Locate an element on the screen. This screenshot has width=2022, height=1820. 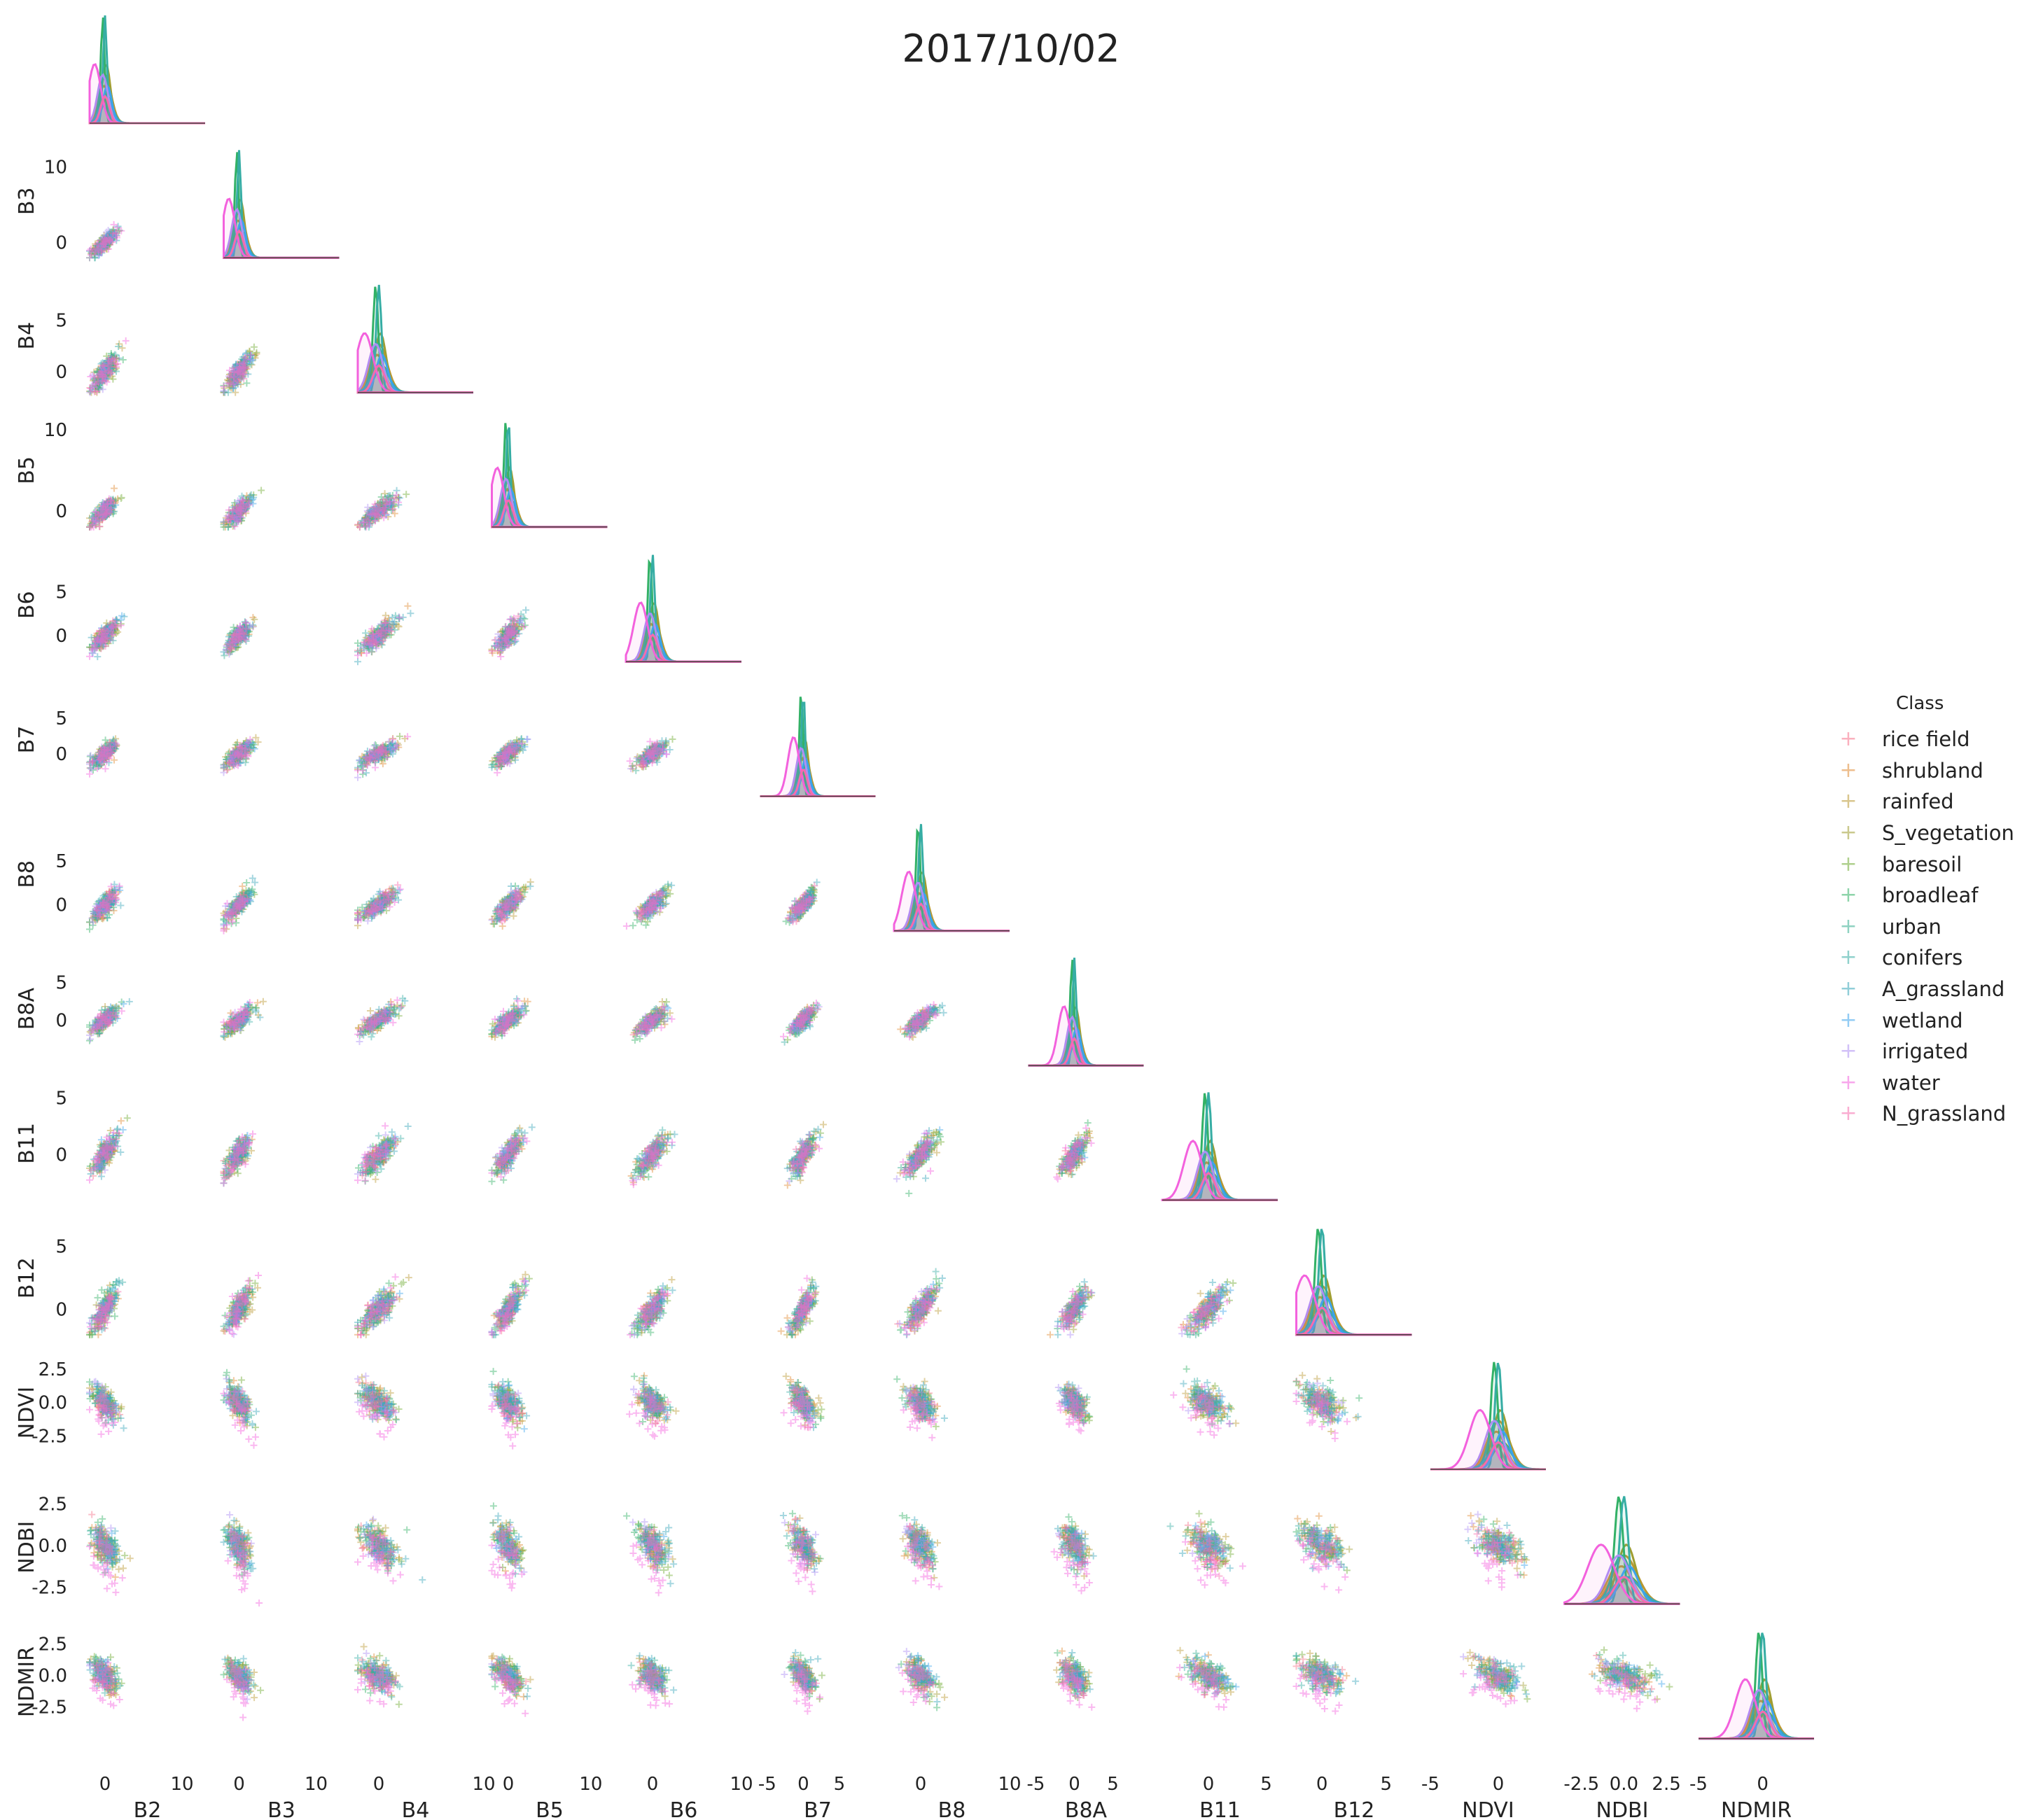
legend-label: N_grassland is located at coordinates (1945, 1114).